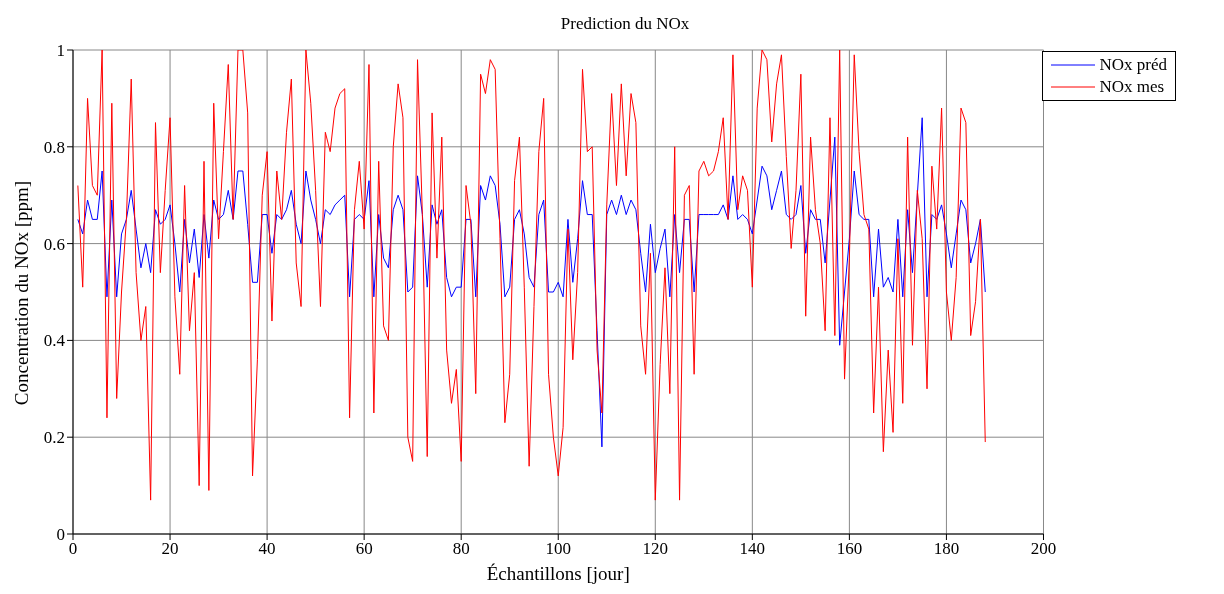 This screenshot has width=1224, height=594. What do you see at coordinates (849, 549) in the screenshot?
I see `x-tick-label: 160` at bounding box center [849, 549].